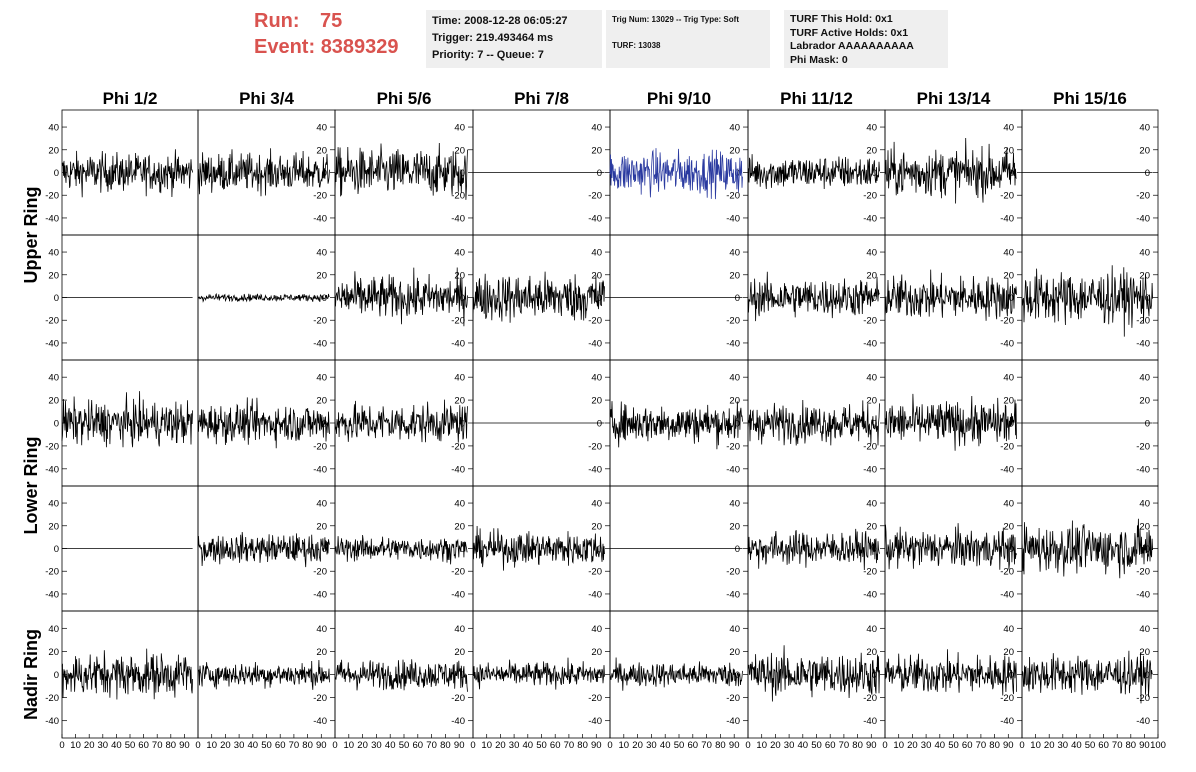  Describe the element at coordinates (1007, 721) in the screenshot. I see `ytick-label-r5-c7-0: -40` at that location.